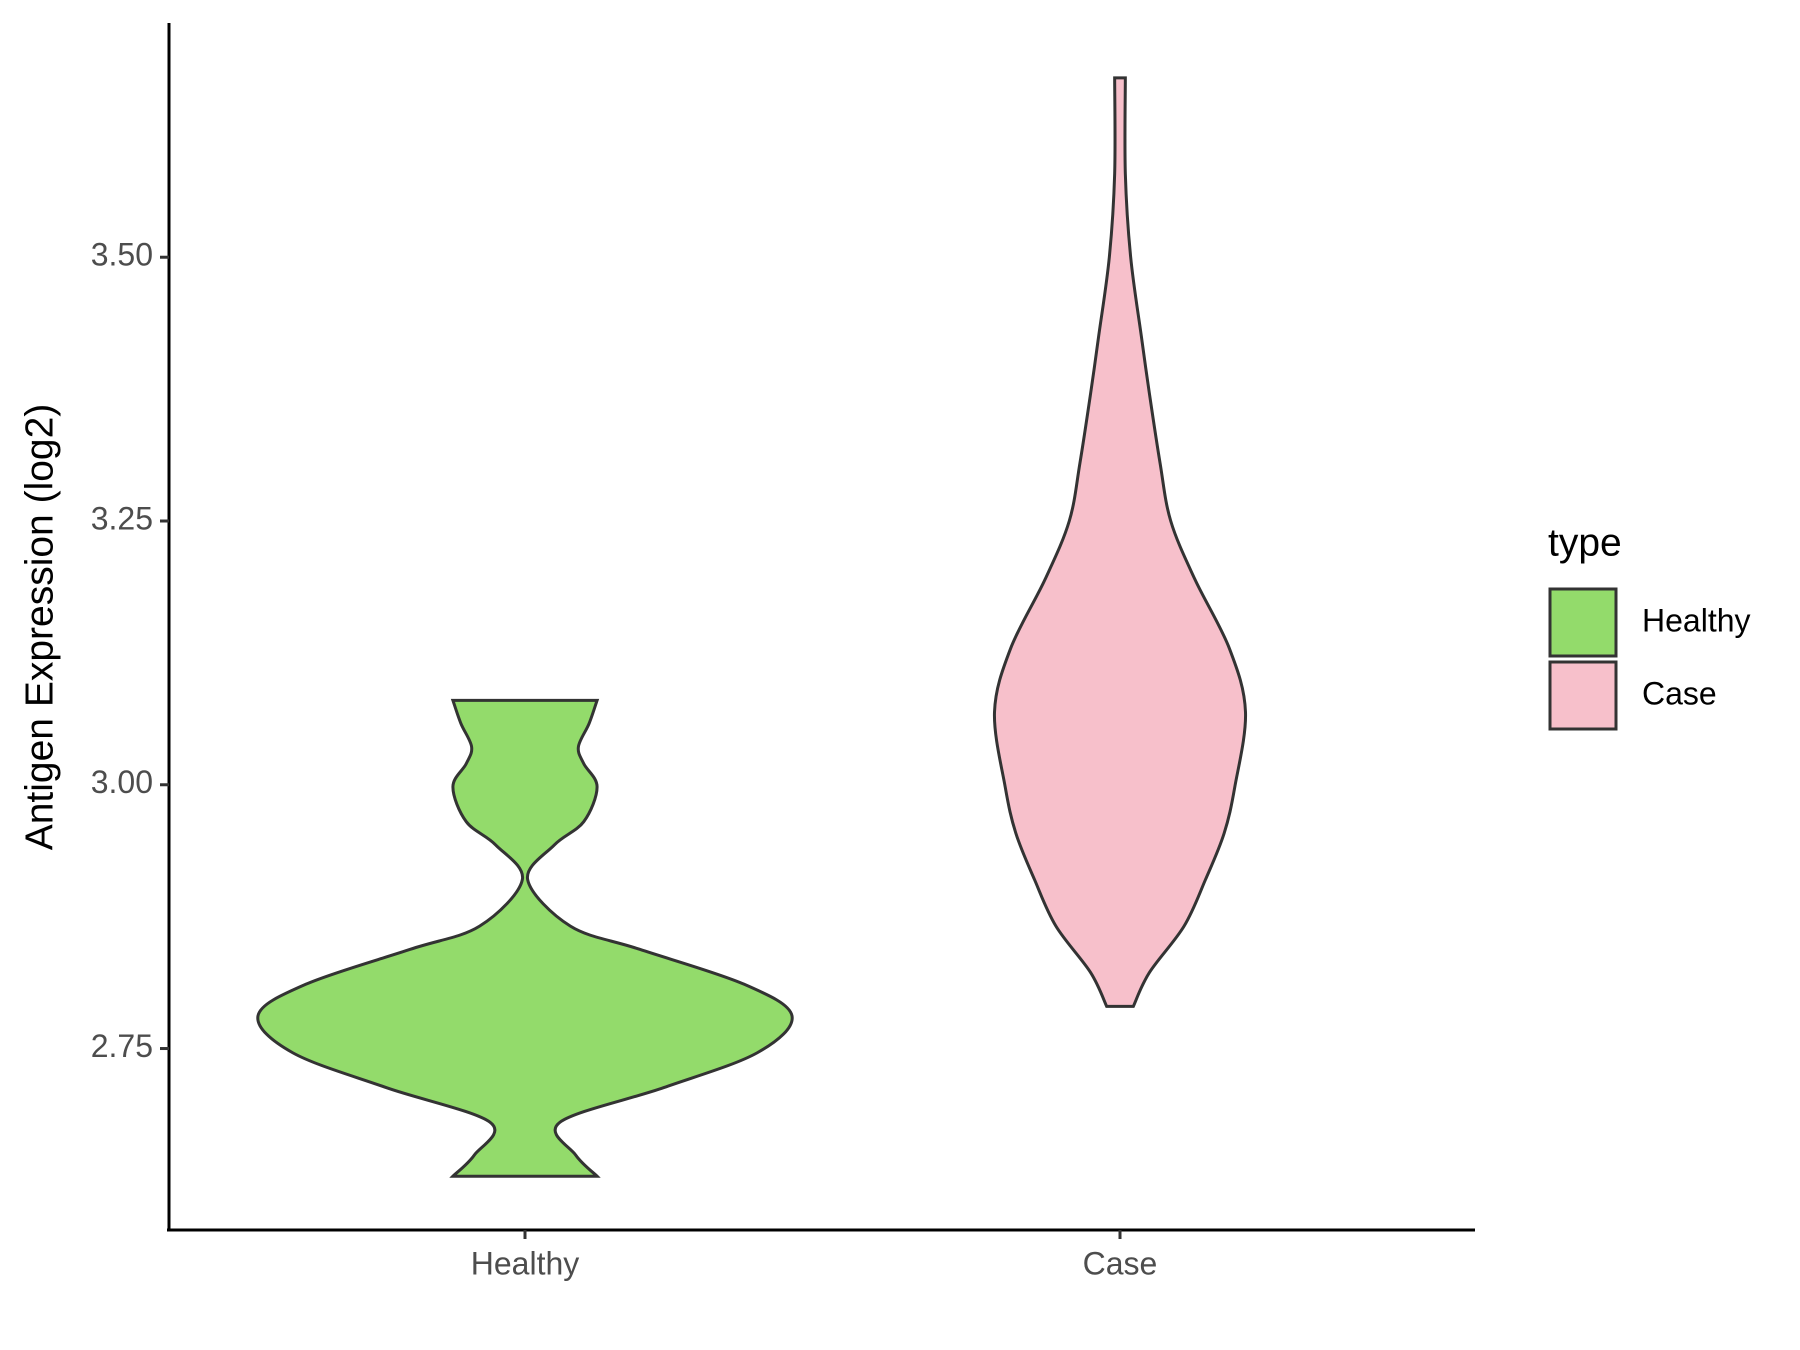  Describe the element at coordinates (122, 782) in the screenshot. I see `y-tick-label: 3.00` at that location.